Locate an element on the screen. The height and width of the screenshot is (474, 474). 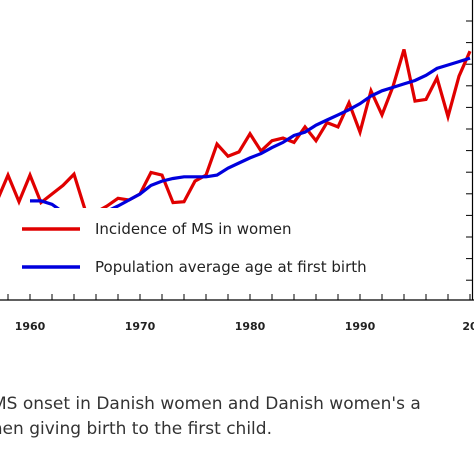
x-tick-label: 1990 is located at coordinates (360, 326).